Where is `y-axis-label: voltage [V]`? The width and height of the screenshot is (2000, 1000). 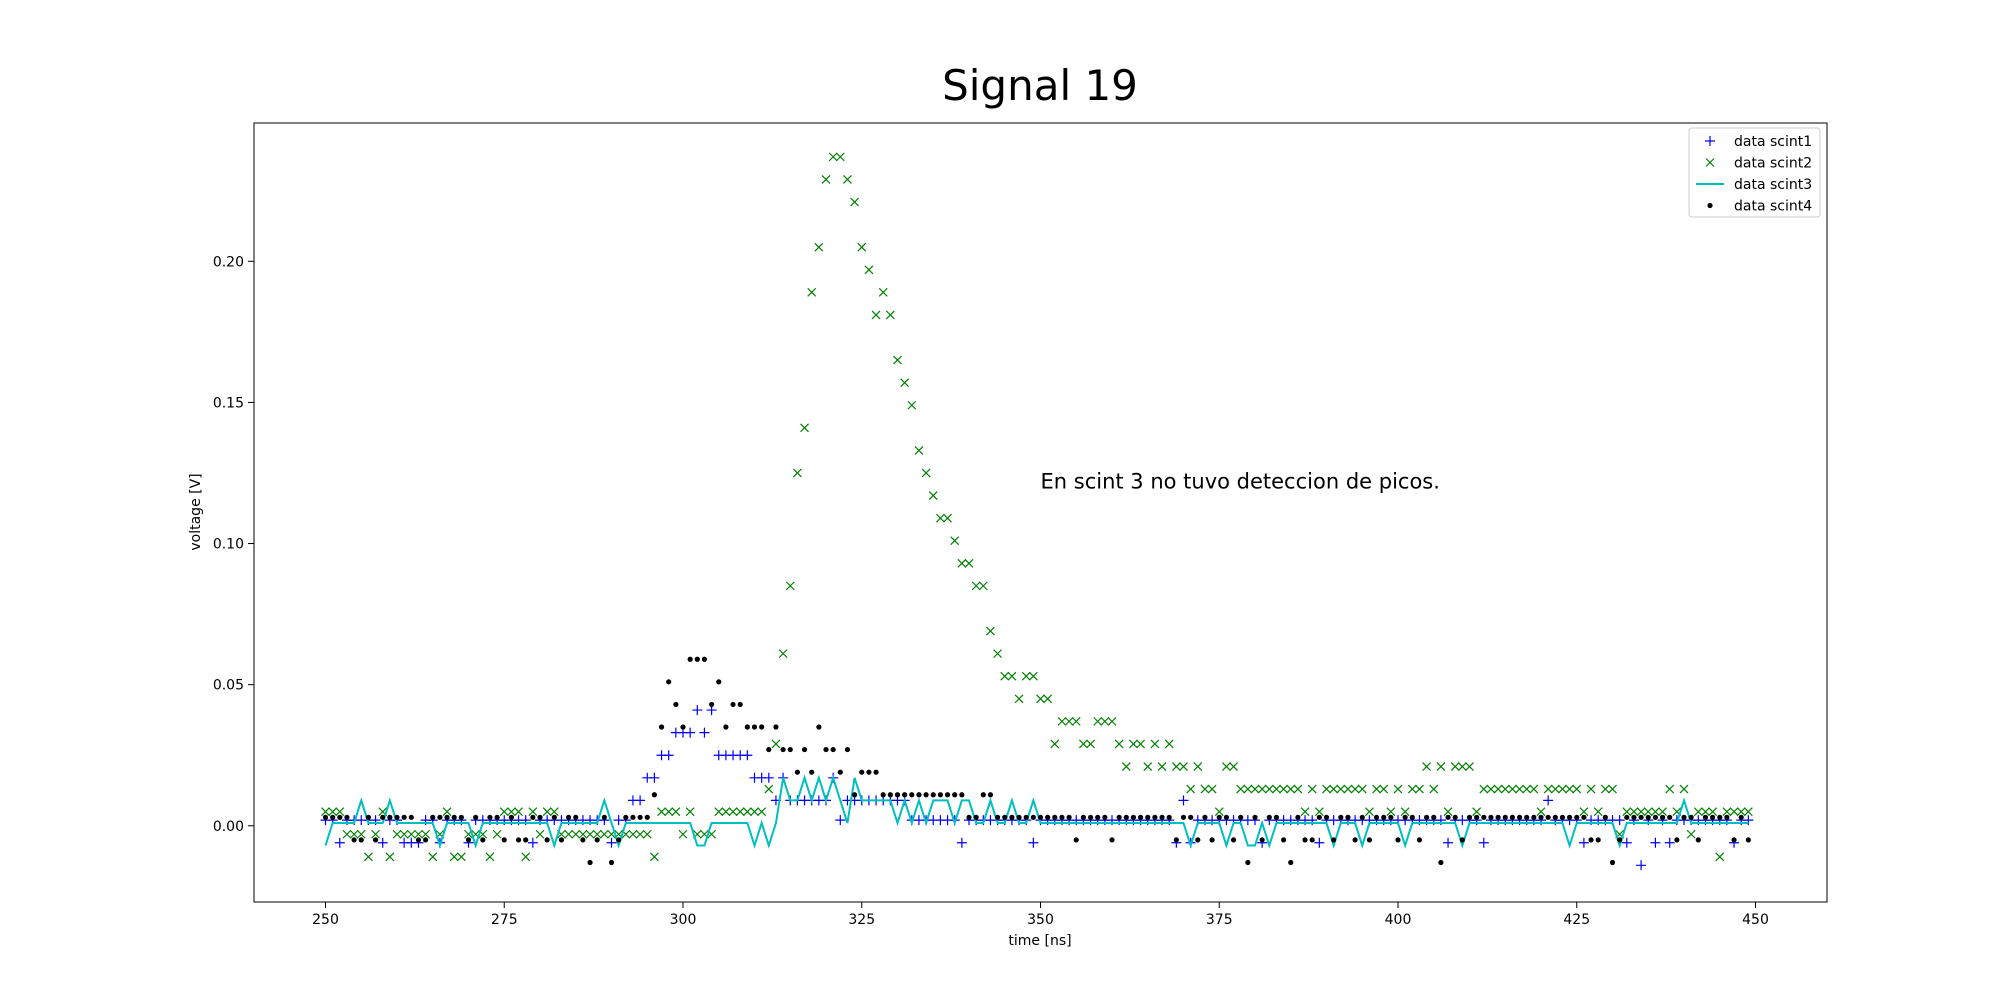 y-axis-label: voltage [V] is located at coordinates (196, 511).